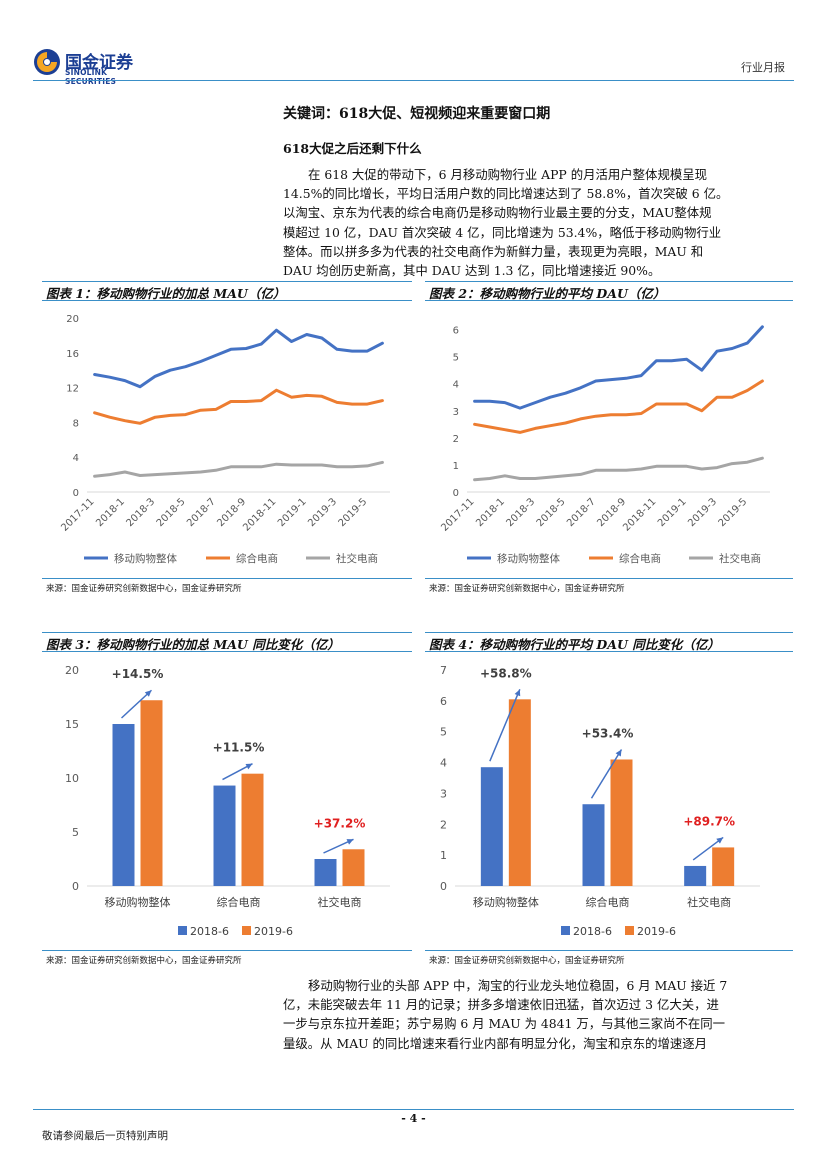 The image size is (827, 1170). Describe the element at coordinates (609, 950) in the screenshot. I see `fig4-bottom-rule` at that location.